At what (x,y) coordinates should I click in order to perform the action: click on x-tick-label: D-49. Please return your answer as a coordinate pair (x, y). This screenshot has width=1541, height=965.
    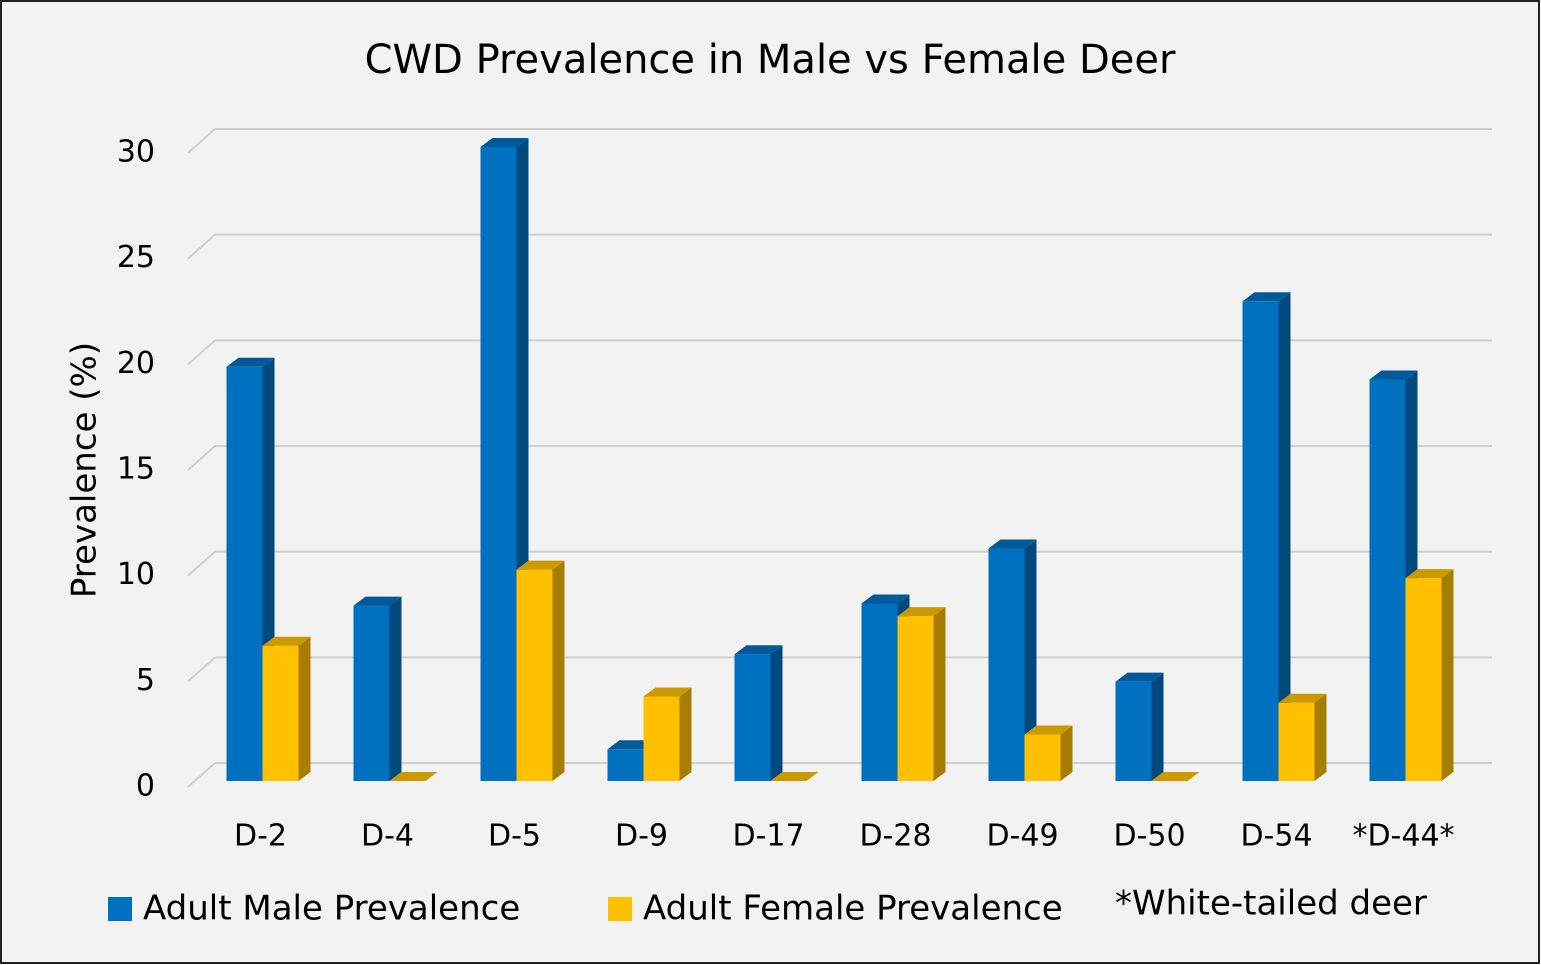
    Looking at the image, I should click on (1022, 836).